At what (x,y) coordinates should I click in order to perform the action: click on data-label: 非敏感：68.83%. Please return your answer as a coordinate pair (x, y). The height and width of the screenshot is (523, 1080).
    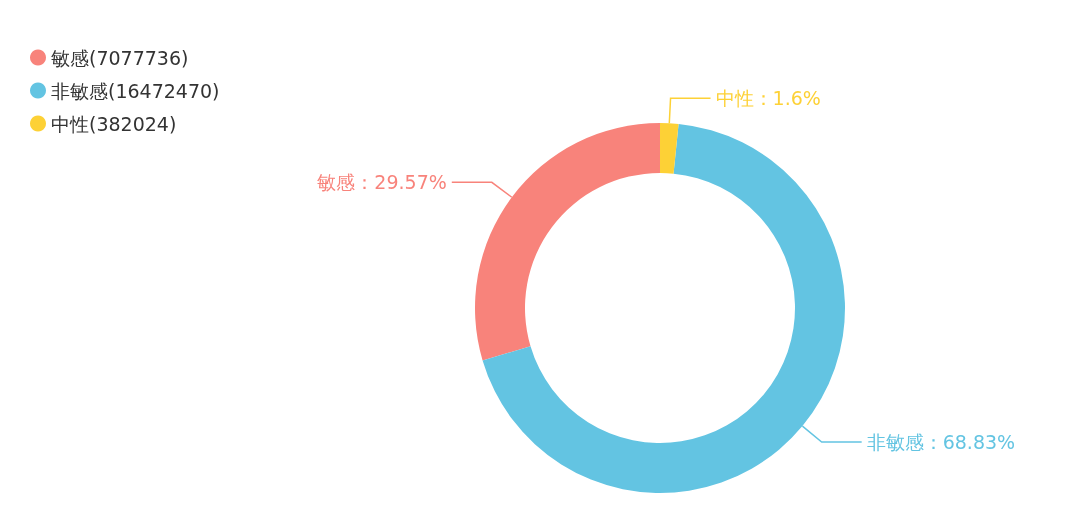
    Looking at the image, I should click on (941, 442).